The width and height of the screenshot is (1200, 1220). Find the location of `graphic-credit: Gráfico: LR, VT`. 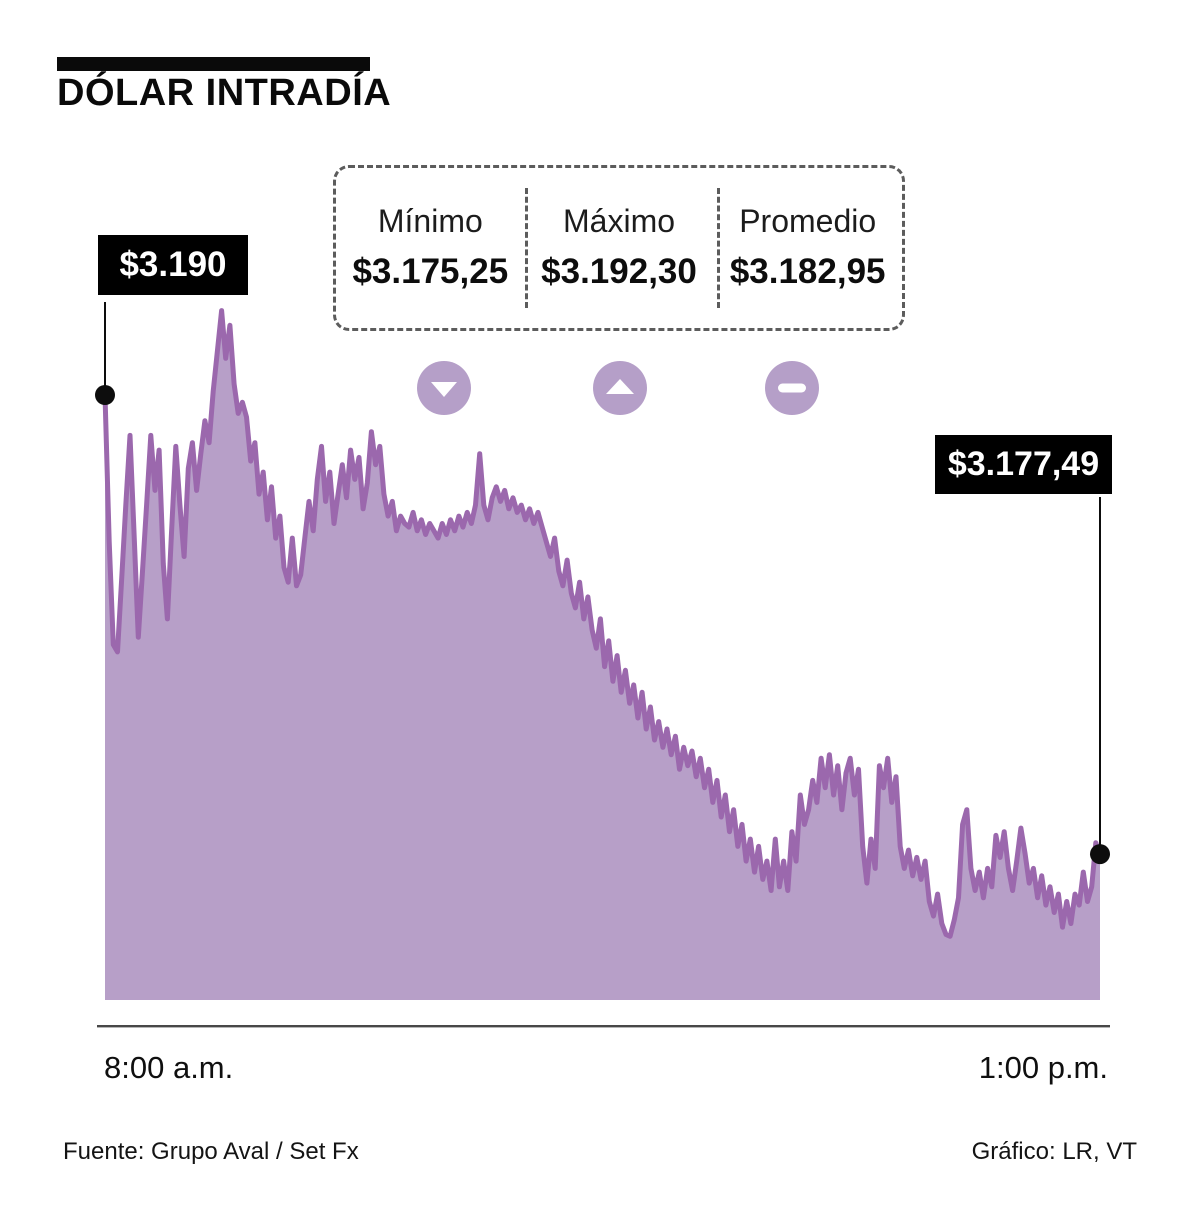

graphic-credit: Gráfico: LR, VT is located at coordinates (1054, 1151).